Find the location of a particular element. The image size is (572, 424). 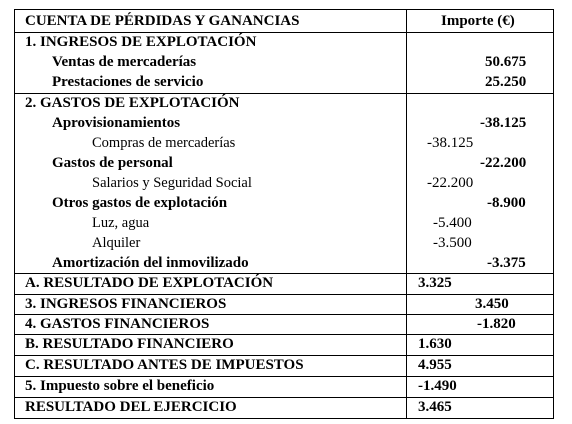

row-label: Compras de mercaderías is located at coordinates (164, 143).